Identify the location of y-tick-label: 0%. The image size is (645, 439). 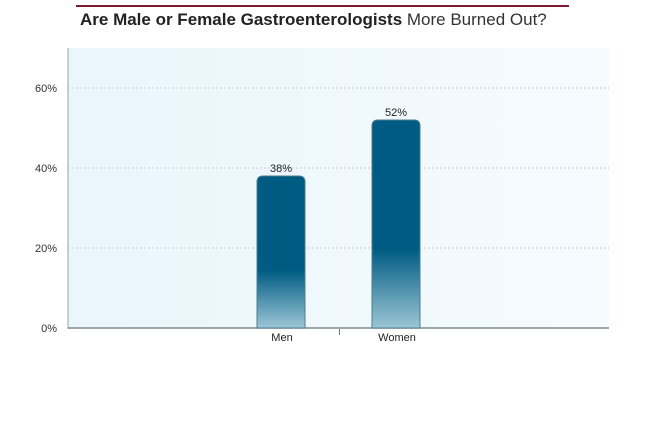
(49, 329).